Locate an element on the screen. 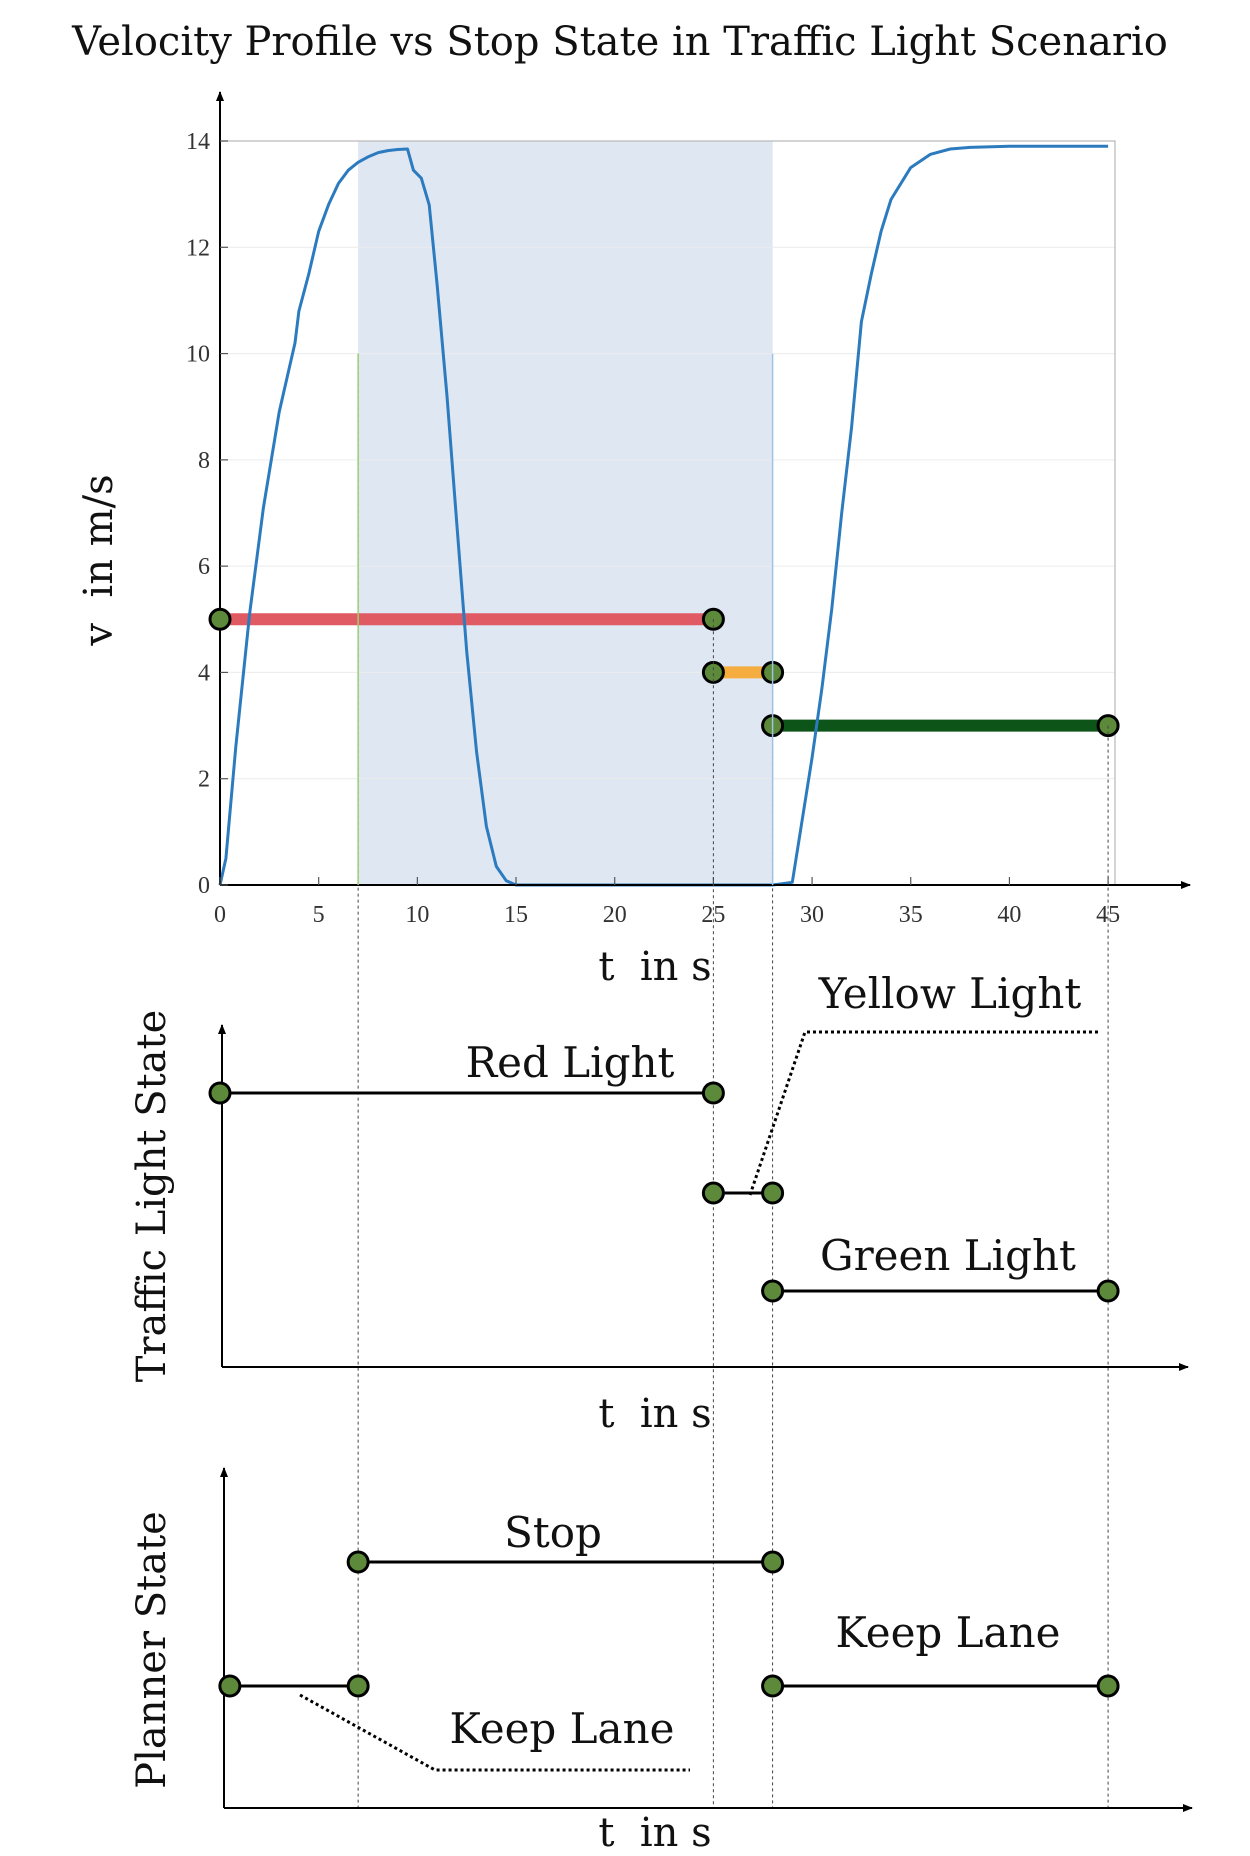  y-tick-label: 0 is located at coordinates (204, 886).